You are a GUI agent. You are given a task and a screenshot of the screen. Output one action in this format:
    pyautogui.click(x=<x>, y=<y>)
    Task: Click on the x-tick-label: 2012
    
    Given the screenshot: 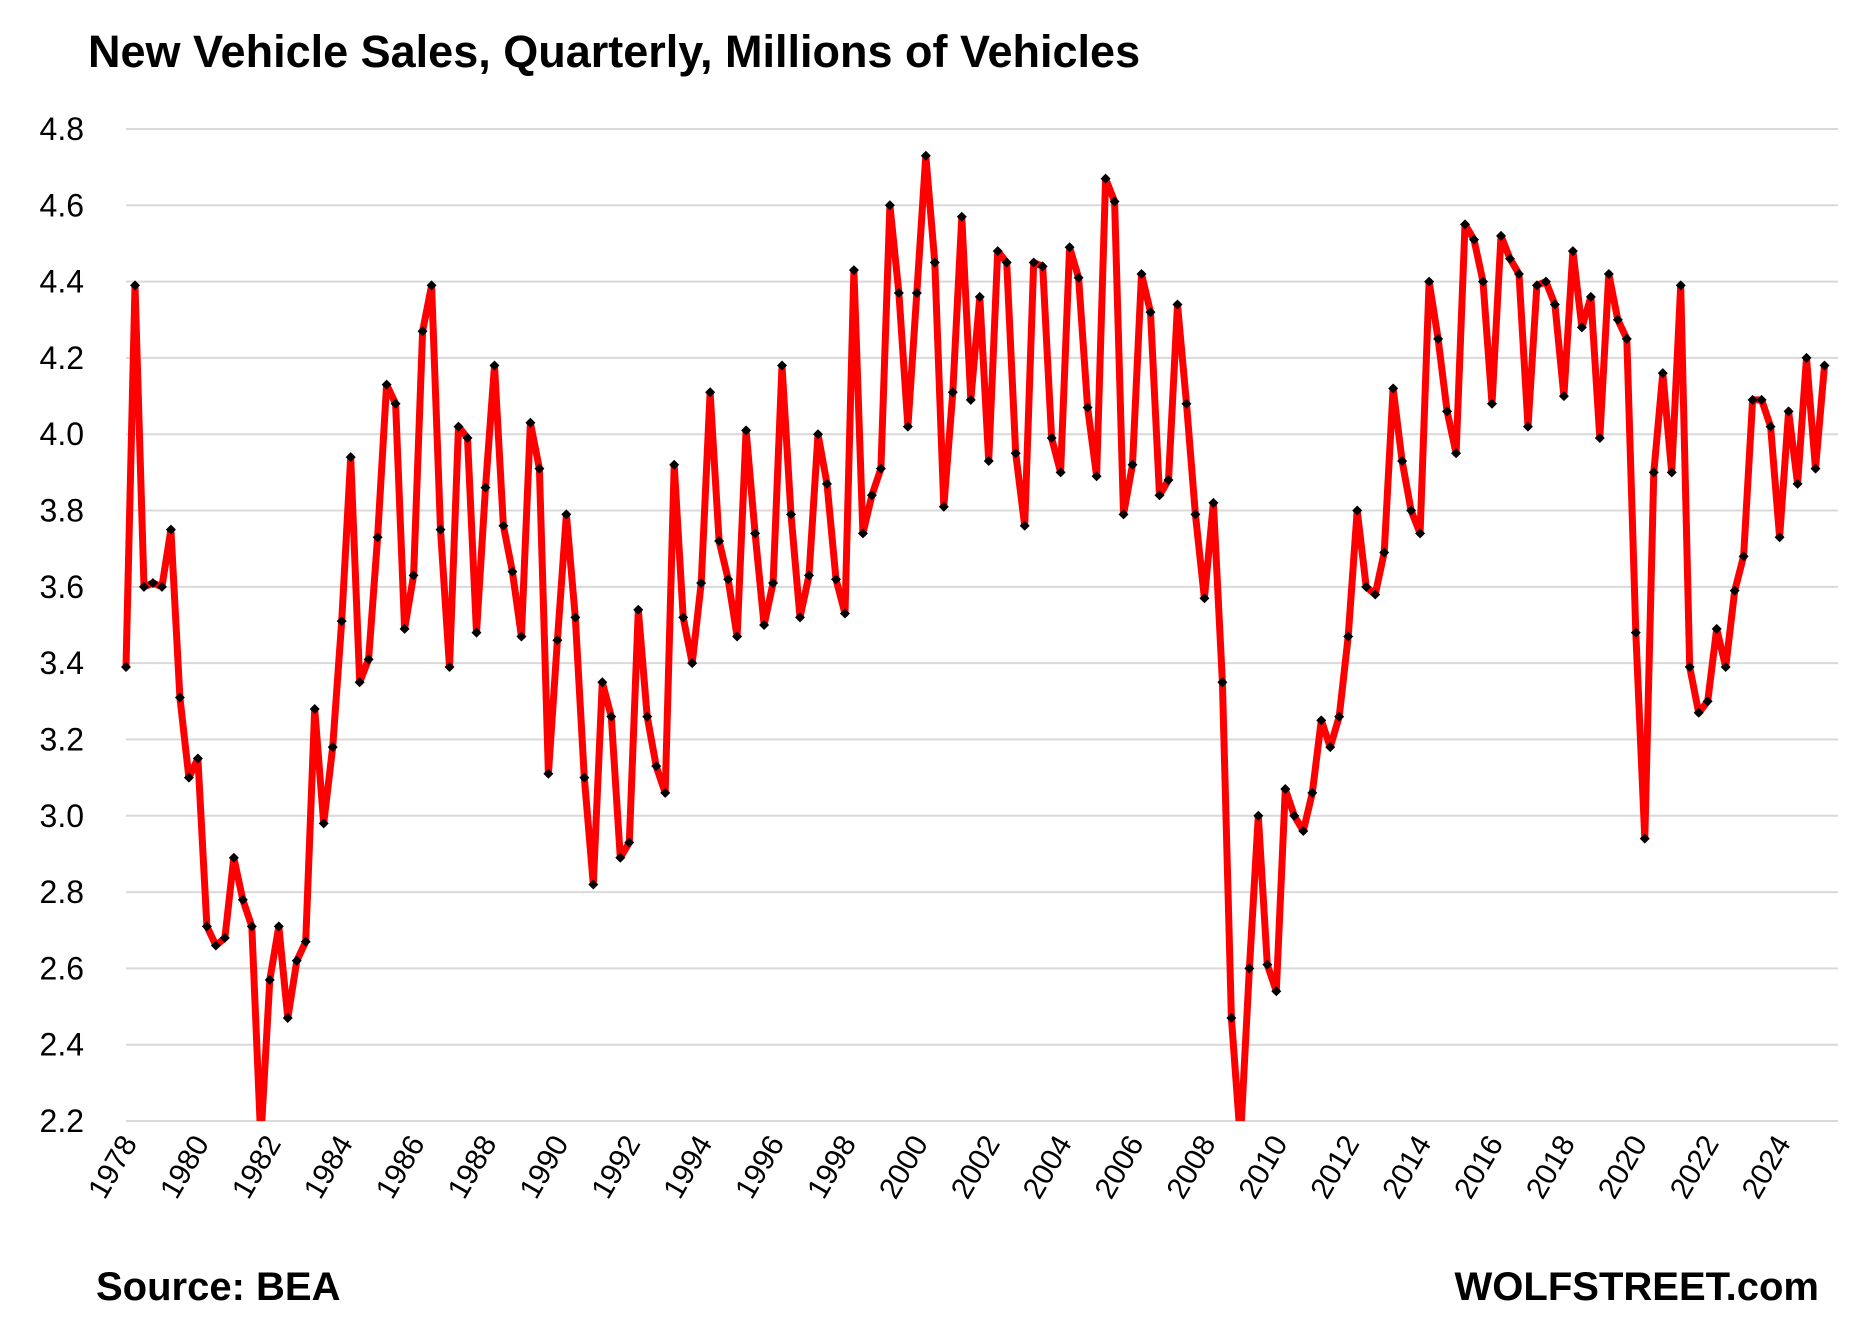 What is the action you would take?
    pyautogui.click(x=1335, y=1167)
    